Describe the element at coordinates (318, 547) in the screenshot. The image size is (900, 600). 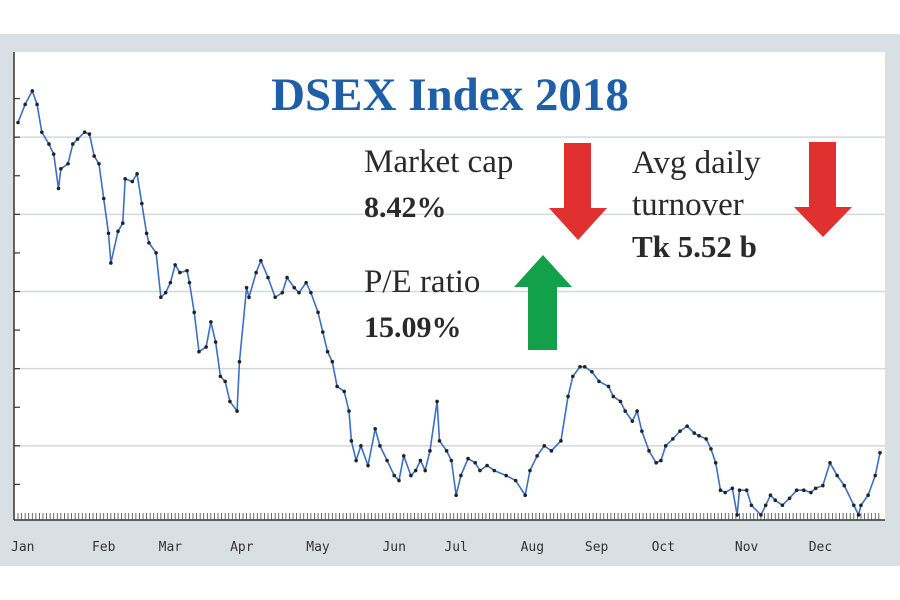
I see `month-label-may: May` at that location.